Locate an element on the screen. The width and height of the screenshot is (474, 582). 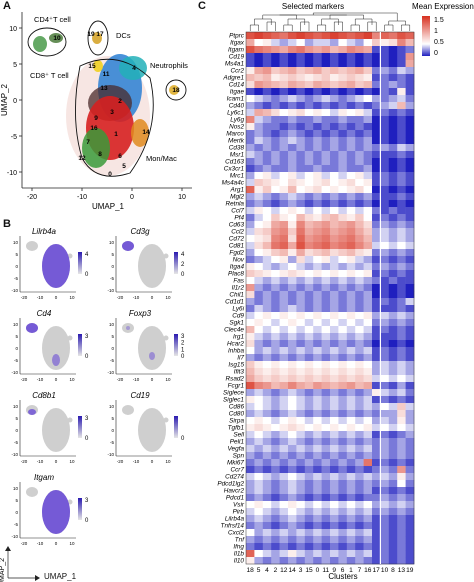
feature-gene-name: Cd4 is located at coordinates (44, 313).